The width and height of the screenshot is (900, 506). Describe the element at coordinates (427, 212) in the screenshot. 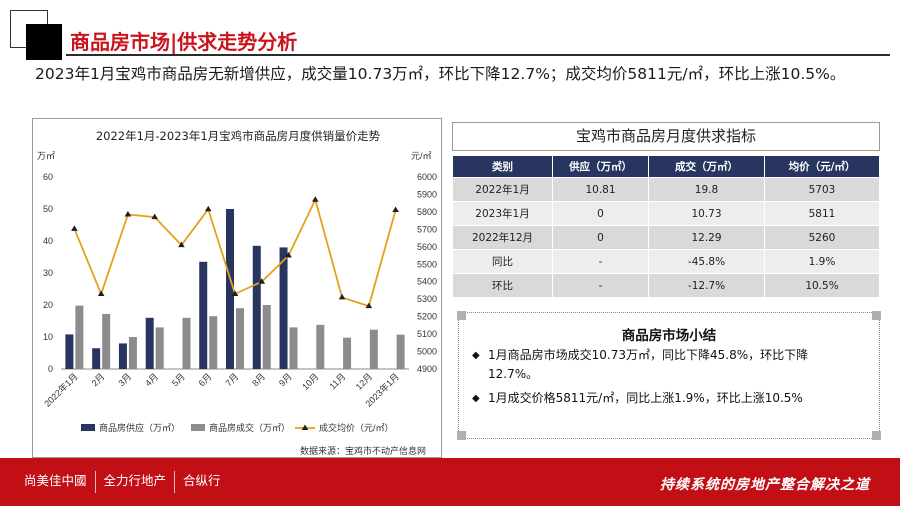

I see `y-right-tick-label: 5800` at that location.